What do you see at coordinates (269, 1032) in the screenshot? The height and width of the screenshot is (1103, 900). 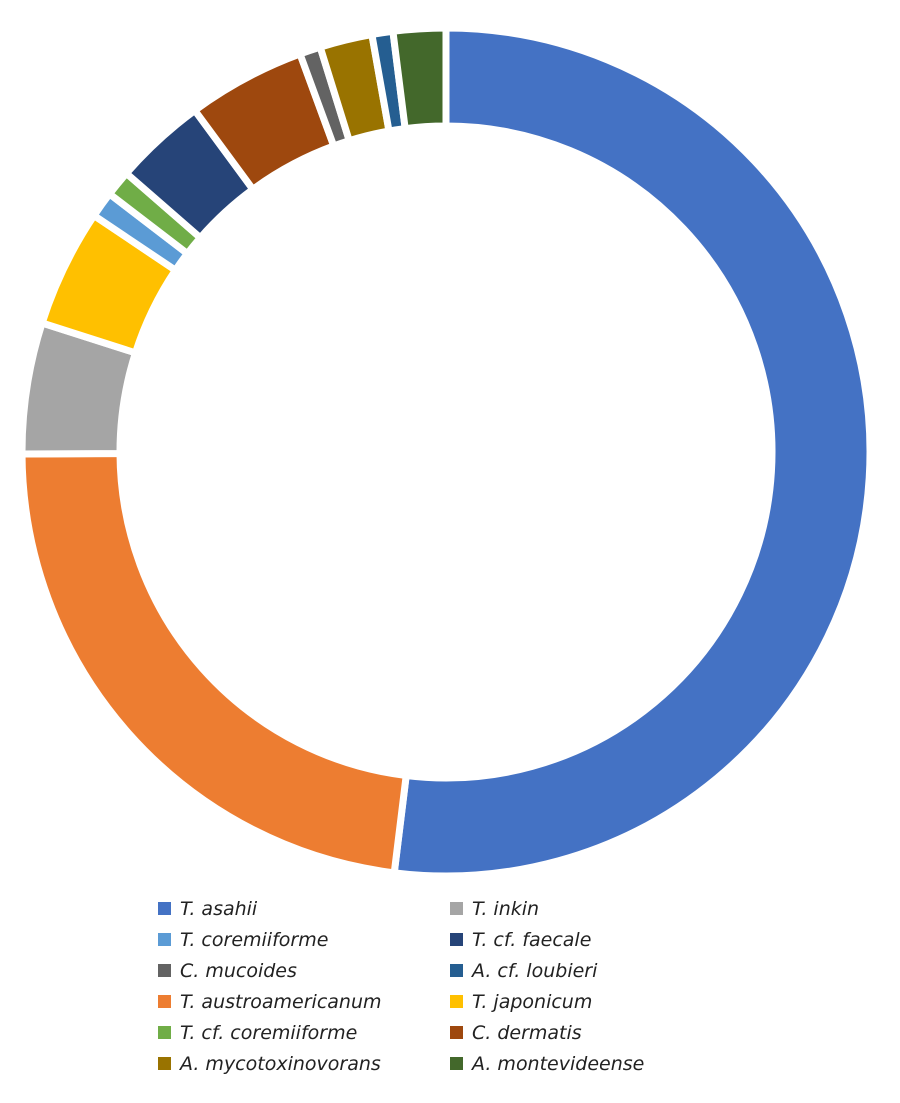 I see `legend-label: T. cf. coremiiforme` at bounding box center [269, 1032].